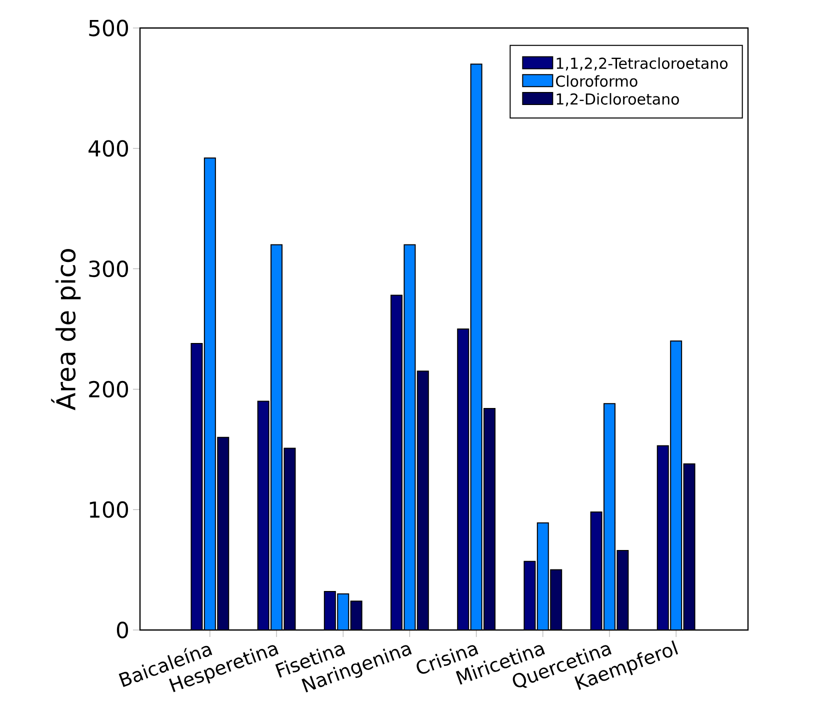 Image resolution: width=824 pixels, height=708 pixels. What do you see at coordinates (122, 630) in the screenshot?
I see `y-tick-label: 0` at bounding box center [122, 630].